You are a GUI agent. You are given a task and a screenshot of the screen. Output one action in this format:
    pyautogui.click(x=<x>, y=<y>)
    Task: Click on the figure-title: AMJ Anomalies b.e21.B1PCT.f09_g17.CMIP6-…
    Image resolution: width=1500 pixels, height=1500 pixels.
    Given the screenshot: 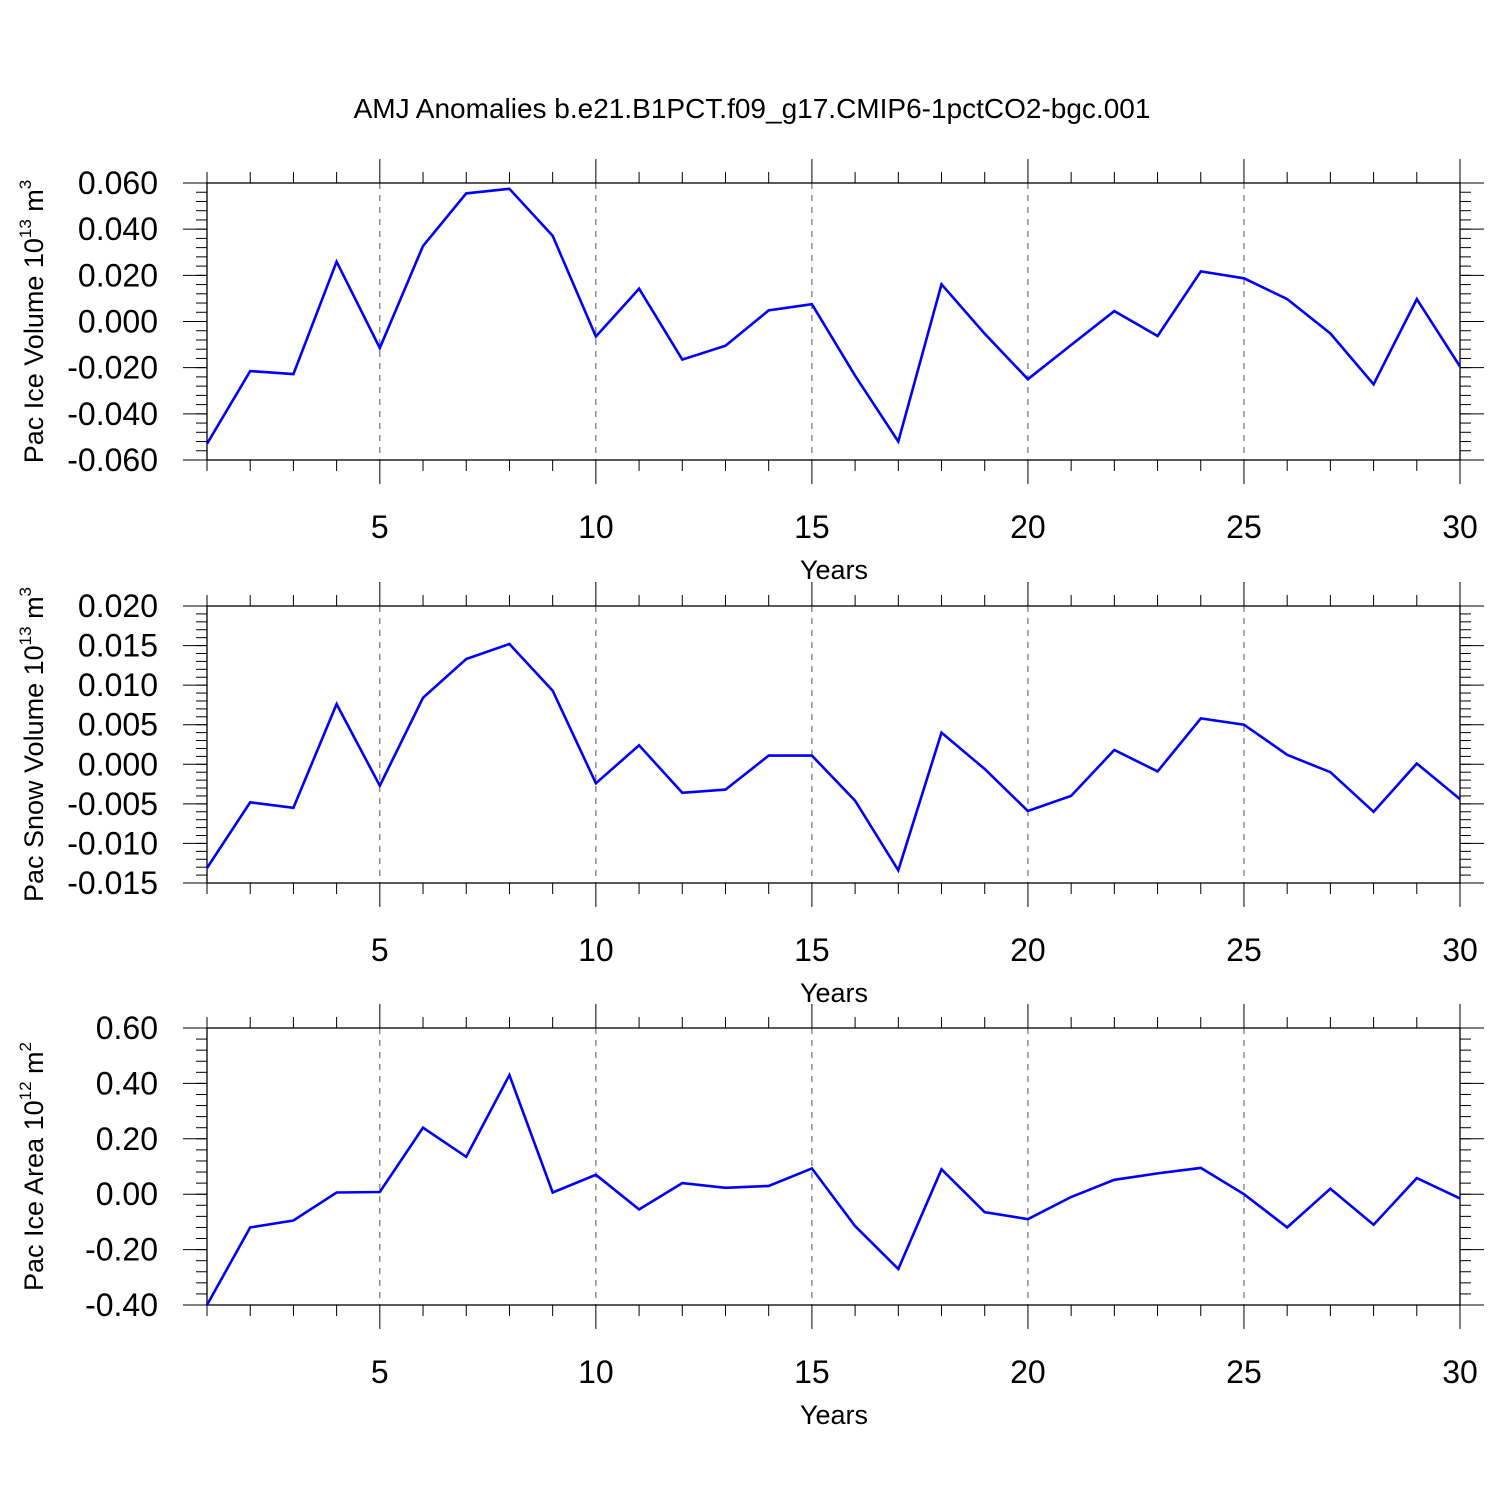 What is the action you would take?
    pyautogui.click(x=752, y=108)
    